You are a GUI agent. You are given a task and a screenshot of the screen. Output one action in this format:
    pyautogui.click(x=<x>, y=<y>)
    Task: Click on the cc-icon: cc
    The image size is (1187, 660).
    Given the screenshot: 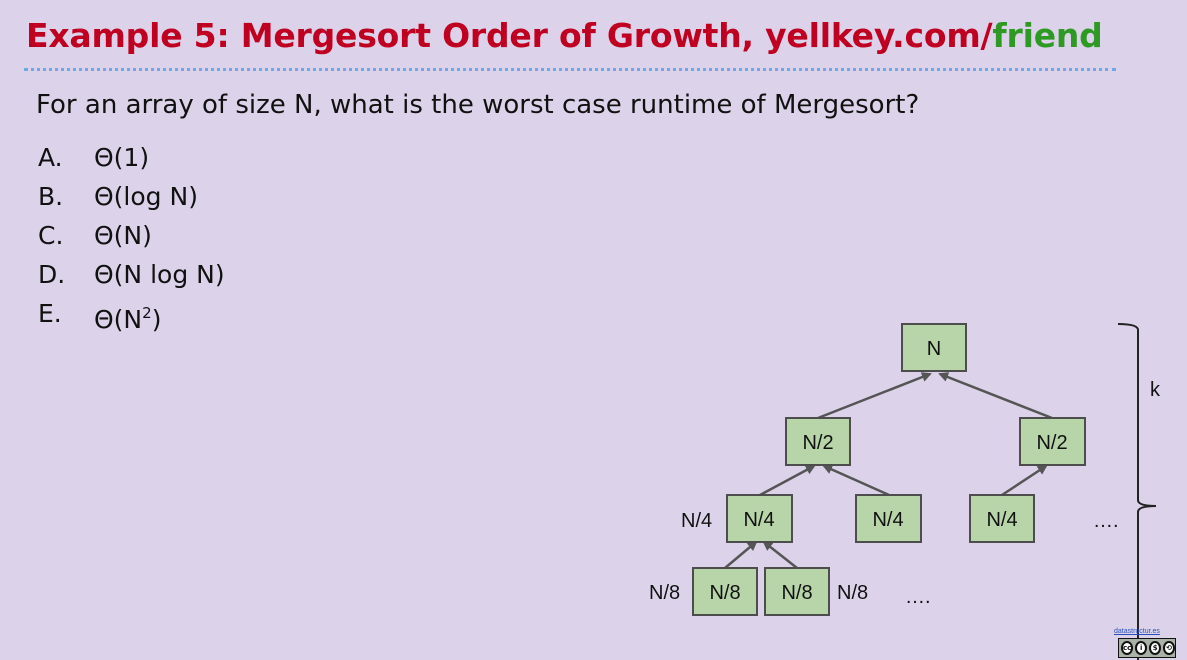 What is the action you would take?
    pyautogui.click(x=1127, y=648)
    